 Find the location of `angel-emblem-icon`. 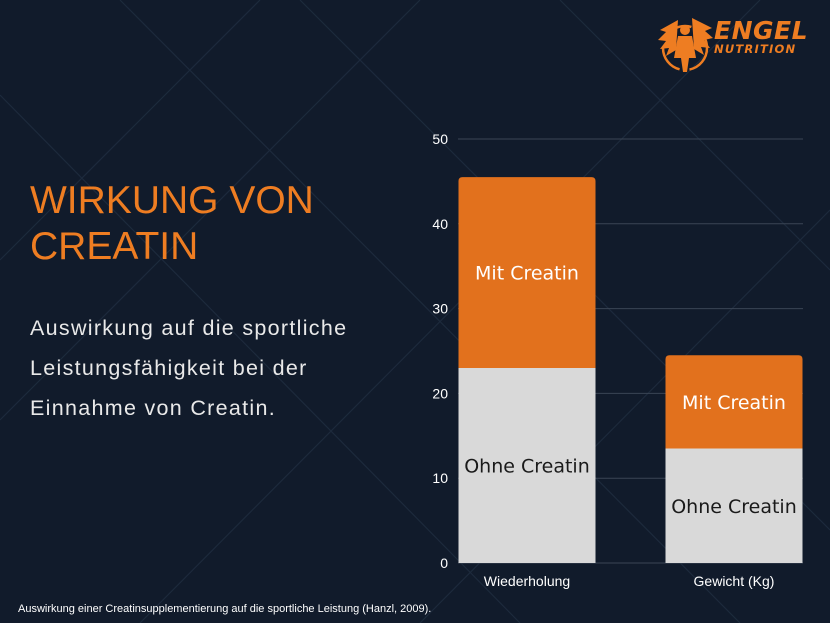

angel-emblem-icon is located at coordinates (685, 45).